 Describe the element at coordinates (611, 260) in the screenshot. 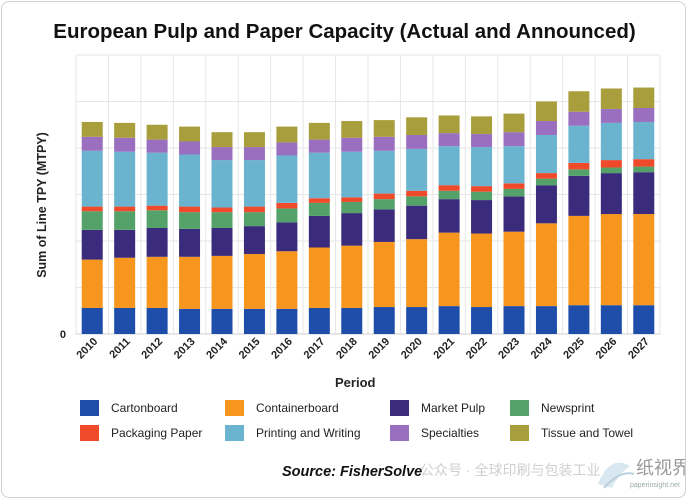

I see `bar-segment-containerboard-2026` at that location.